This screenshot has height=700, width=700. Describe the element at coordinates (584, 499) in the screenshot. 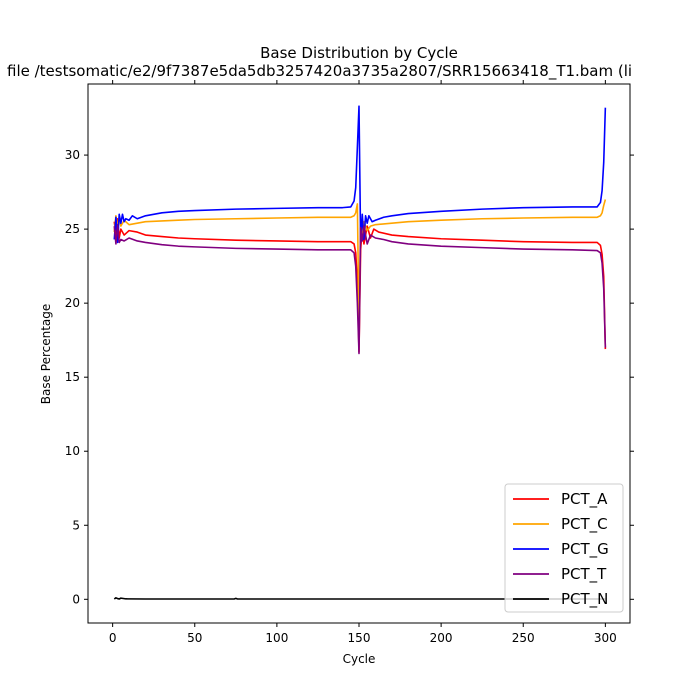

I see `legend-label-pct-a: PCT_A` at that location.